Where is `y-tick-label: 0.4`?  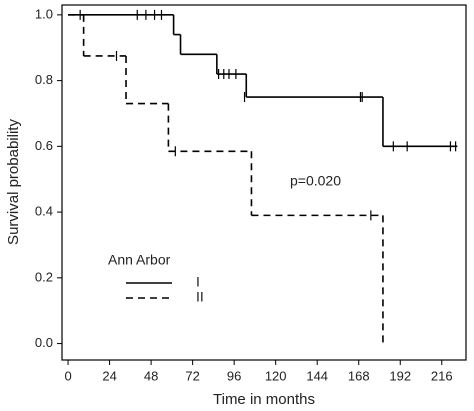
y-tick-label: 0.4 is located at coordinates (44, 211).